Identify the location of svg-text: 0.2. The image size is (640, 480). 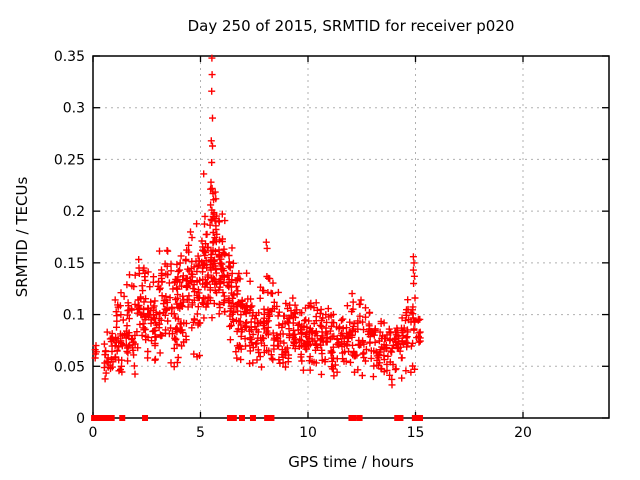
(74, 212).